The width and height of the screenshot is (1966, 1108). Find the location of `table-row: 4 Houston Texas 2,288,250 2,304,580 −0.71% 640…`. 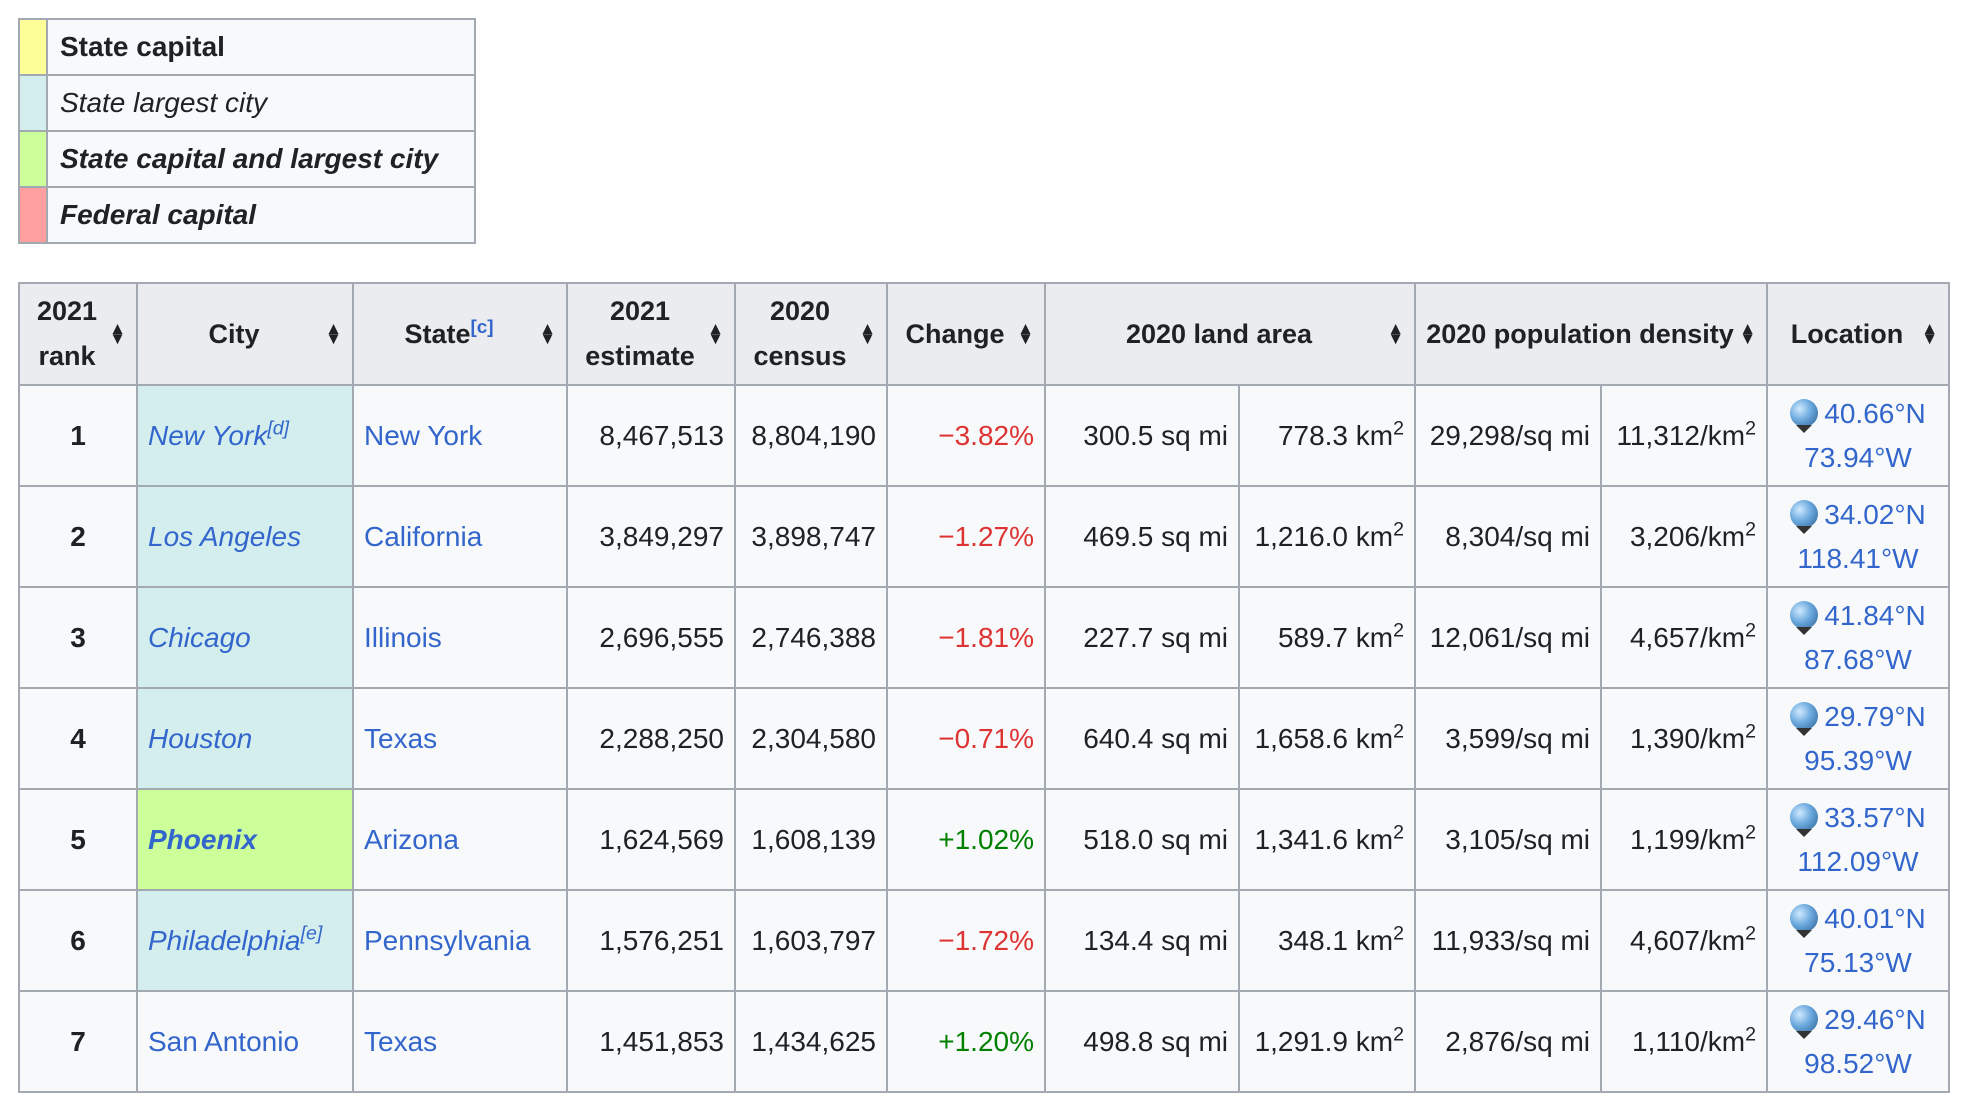

table-row: 4 Houston Texas 2,288,250 2,304,580 −0.71% 640… is located at coordinates (984, 738).